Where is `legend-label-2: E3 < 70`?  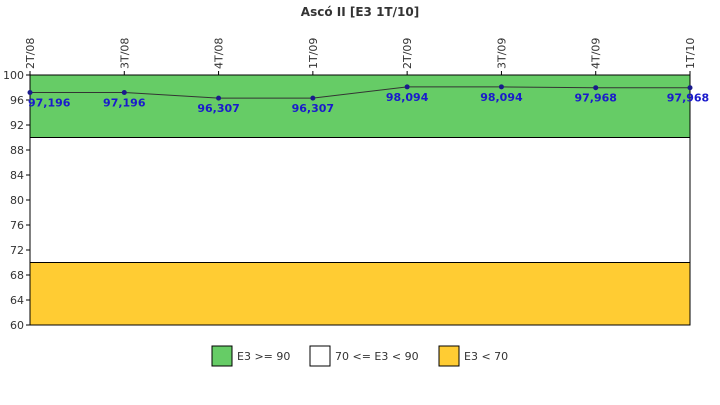 legend-label-2: E3 < 70 is located at coordinates (486, 356).